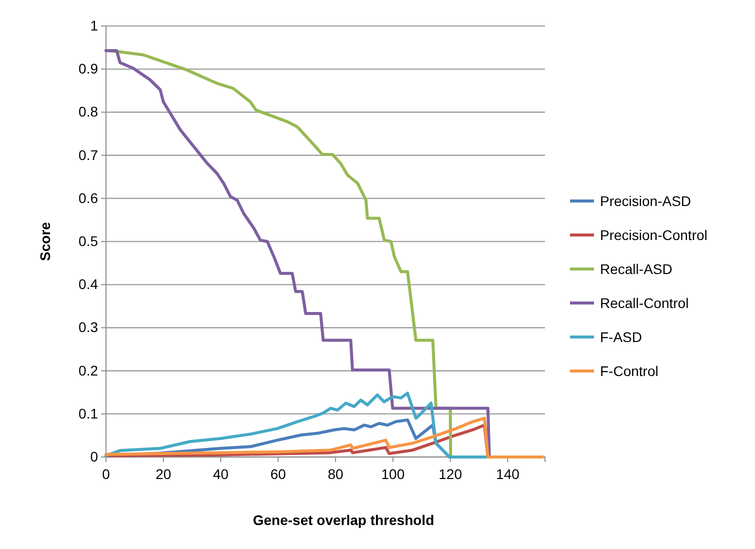 The width and height of the screenshot is (755, 549). I want to click on y-tick-label: 0.5, so click(88, 240).